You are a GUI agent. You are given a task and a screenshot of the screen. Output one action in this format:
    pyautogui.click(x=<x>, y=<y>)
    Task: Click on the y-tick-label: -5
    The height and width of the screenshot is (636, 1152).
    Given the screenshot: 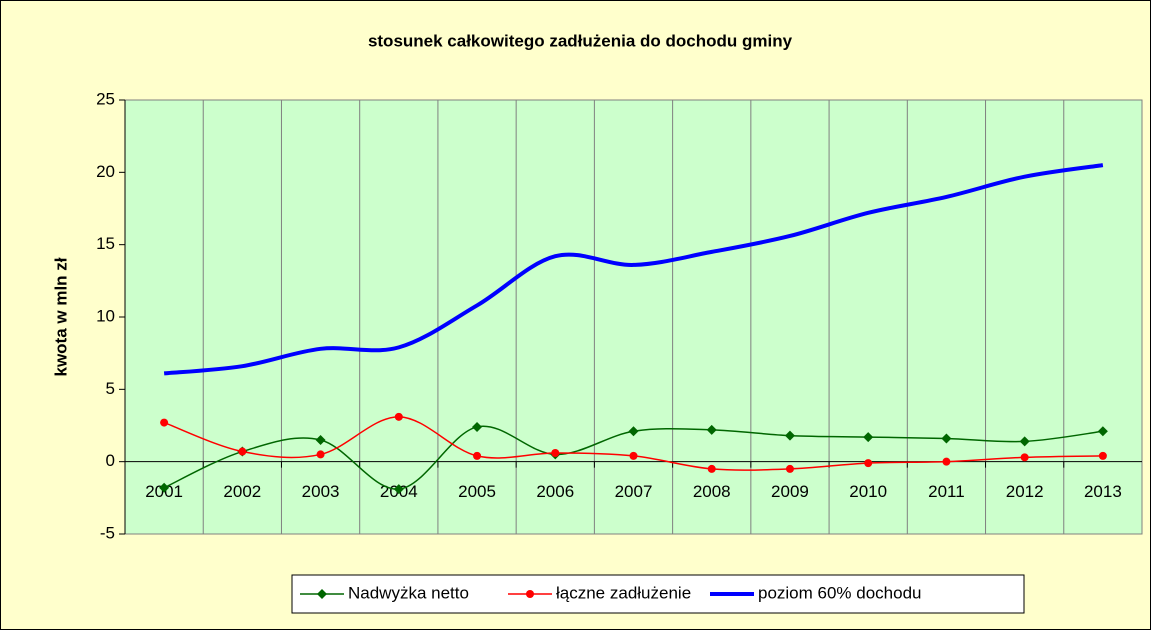 What is the action you would take?
    pyautogui.click(x=107, y=532)
    